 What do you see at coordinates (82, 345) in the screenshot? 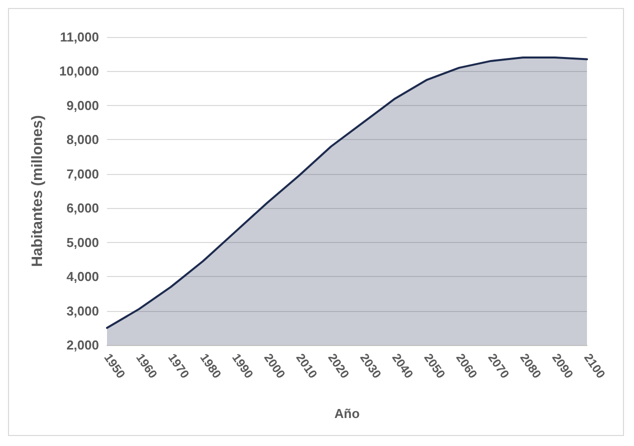
I see `y-tick-label: 2,000` at bounding box center [82, 345].